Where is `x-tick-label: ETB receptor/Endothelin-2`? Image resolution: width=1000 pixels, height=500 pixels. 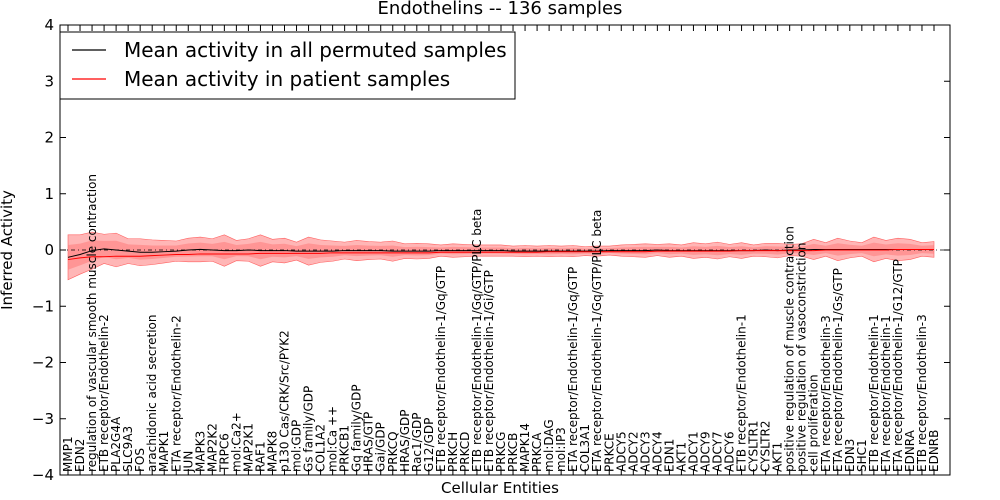
x-tick-label: ETB receptor/Endothelin-2 is located at coordinates (104, 393).